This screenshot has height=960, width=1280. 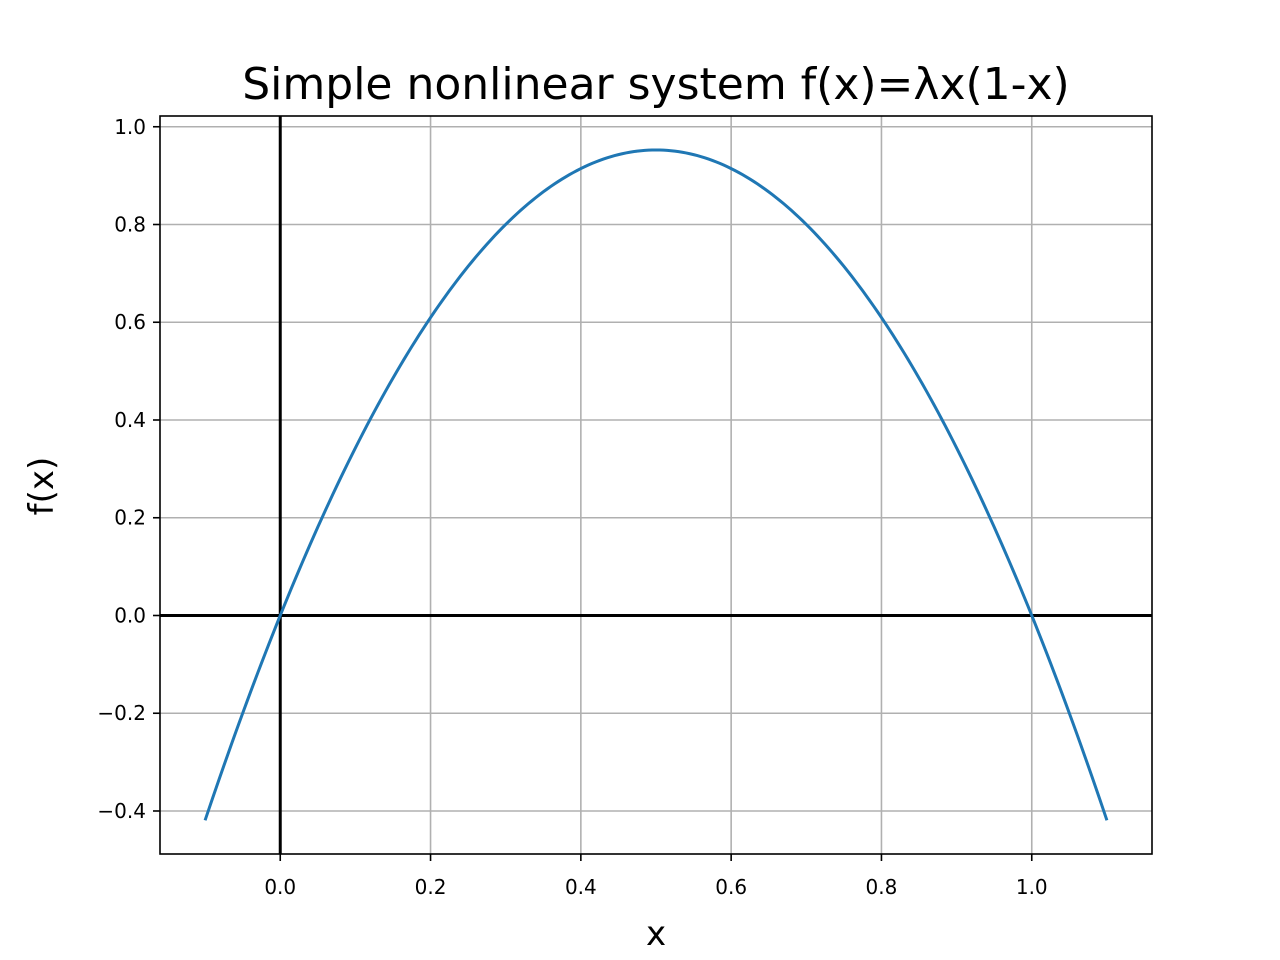 I want to click on x-tick-label: 0.8, so click(x=882, y=887).